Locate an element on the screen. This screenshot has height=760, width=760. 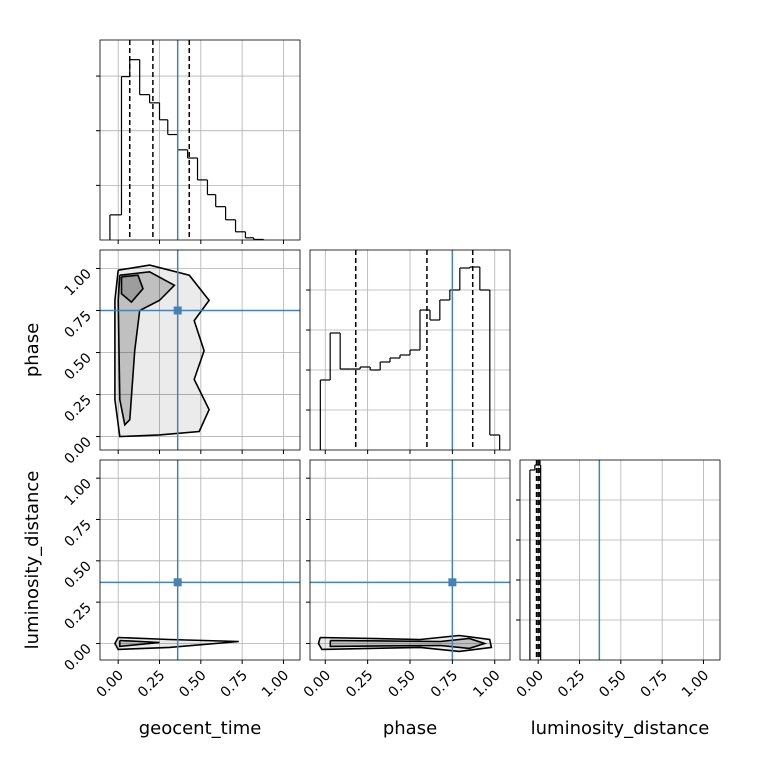
x-axis-label: geocent_time is located at coordinates (200, 728).